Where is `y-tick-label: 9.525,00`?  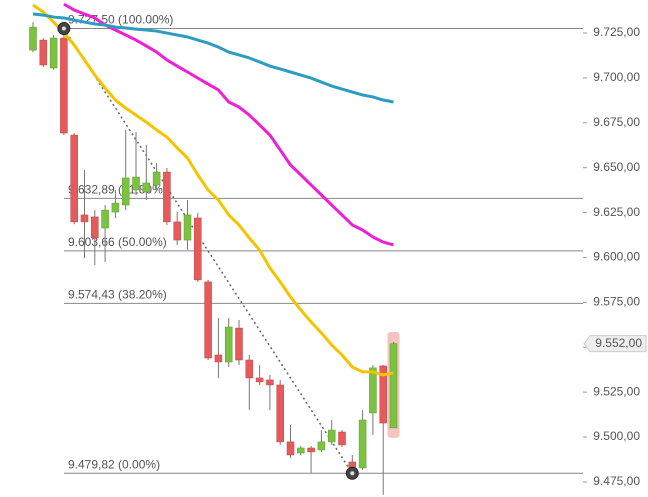 y-tick-label: 9.525,00 is located at coordinates (616, 391).